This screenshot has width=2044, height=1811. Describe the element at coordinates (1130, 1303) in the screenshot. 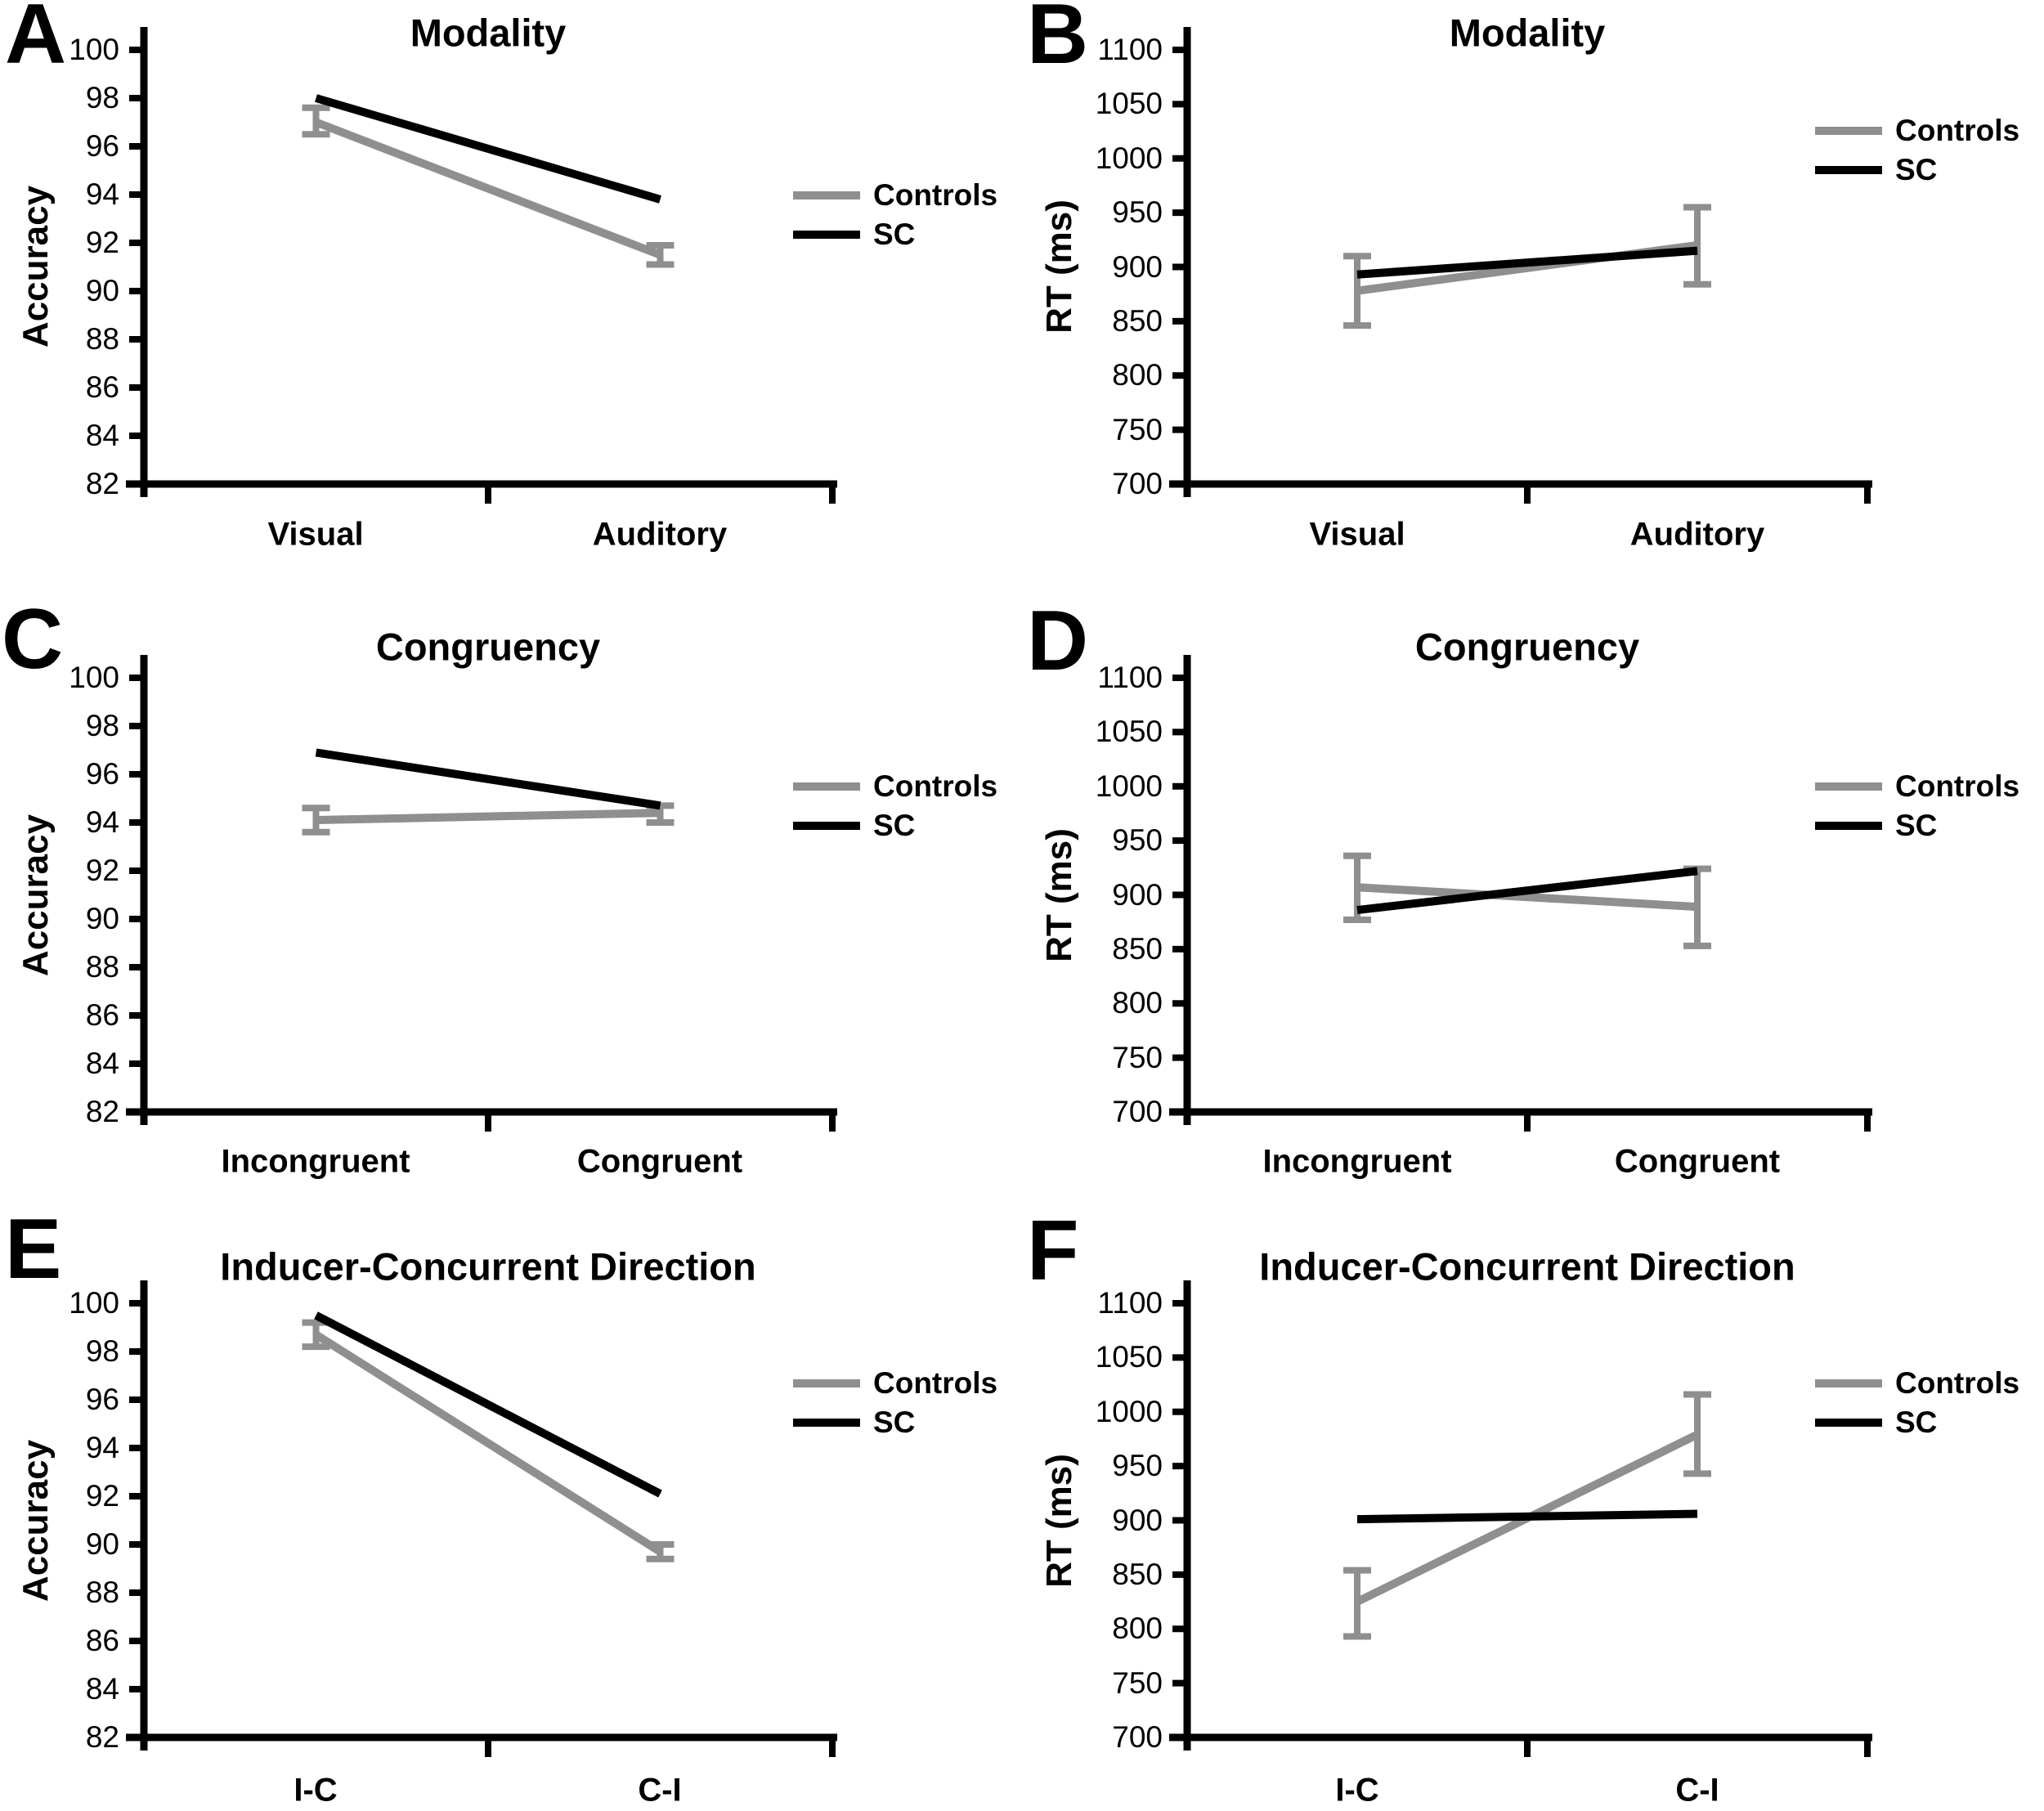

I see `y-tick-label: 1100` at that location.